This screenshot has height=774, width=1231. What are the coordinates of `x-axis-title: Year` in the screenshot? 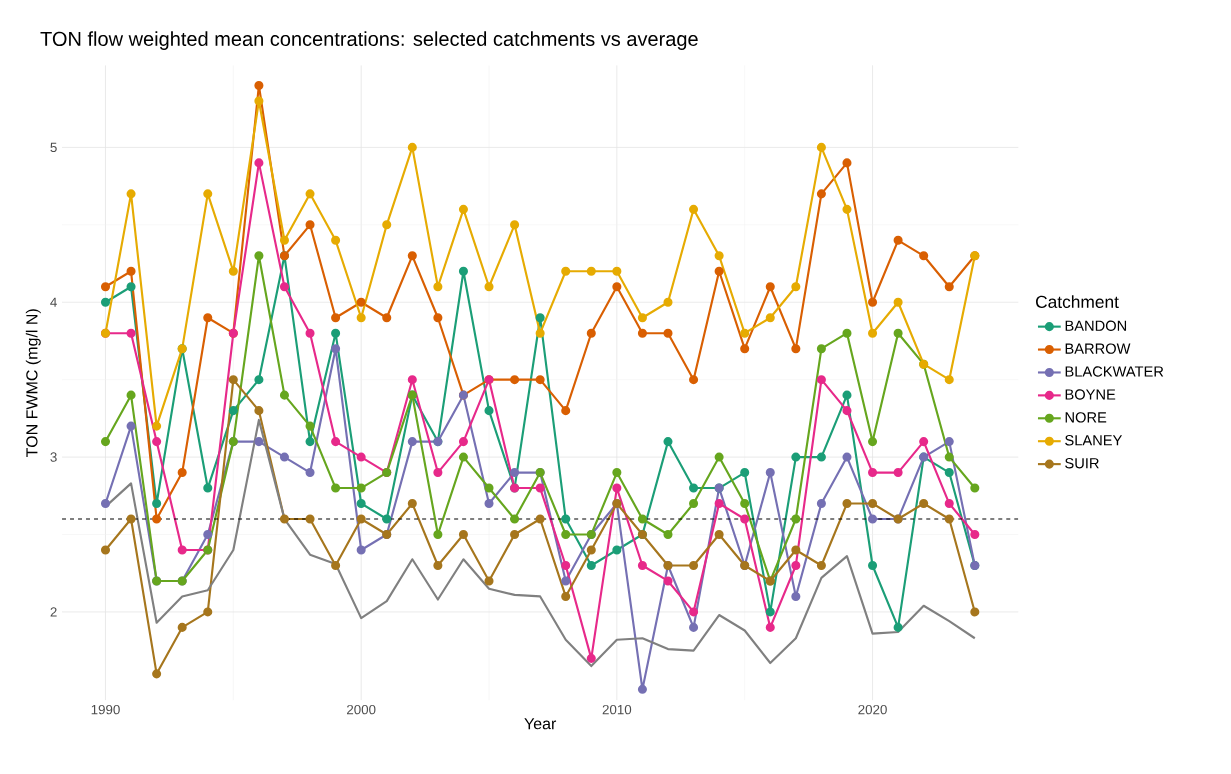 It's located at (540, 724).